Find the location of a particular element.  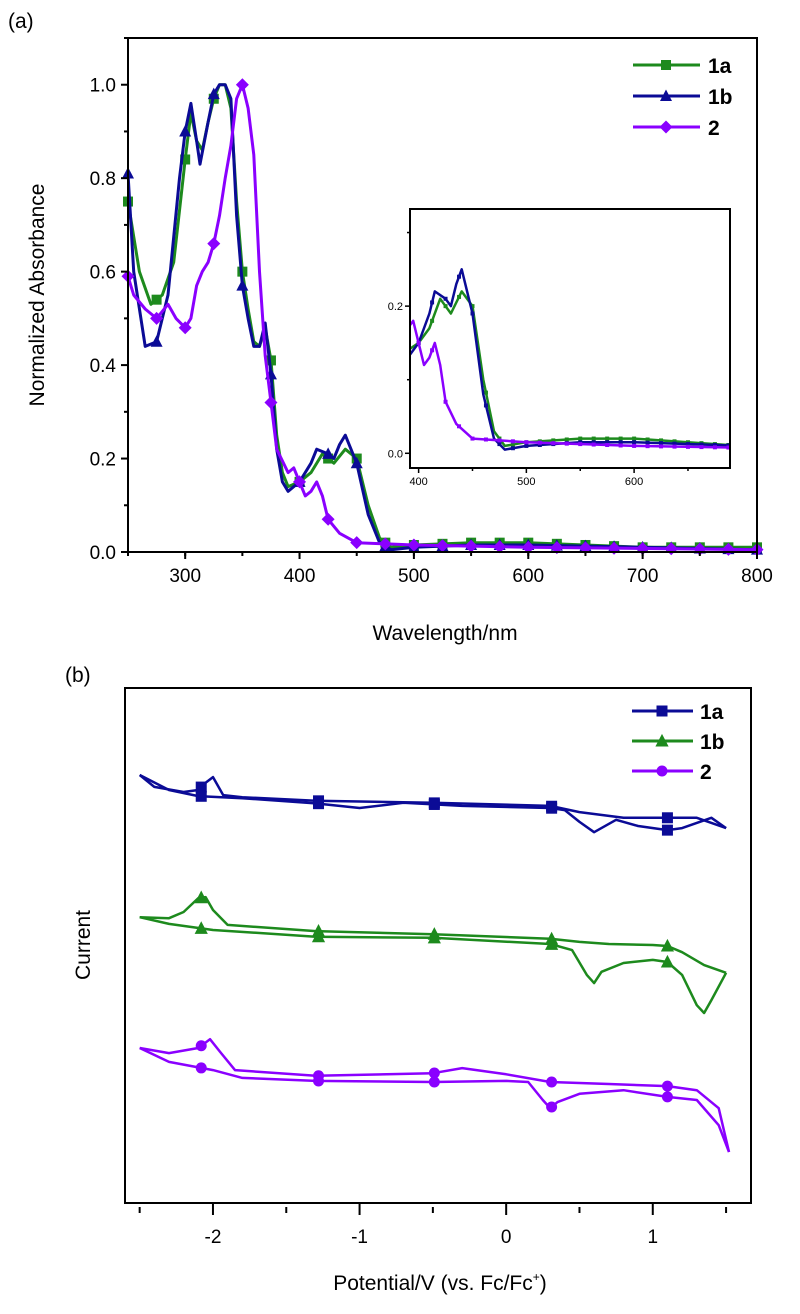

x-tick-label: -1 is located at coordinates (359, 1237).